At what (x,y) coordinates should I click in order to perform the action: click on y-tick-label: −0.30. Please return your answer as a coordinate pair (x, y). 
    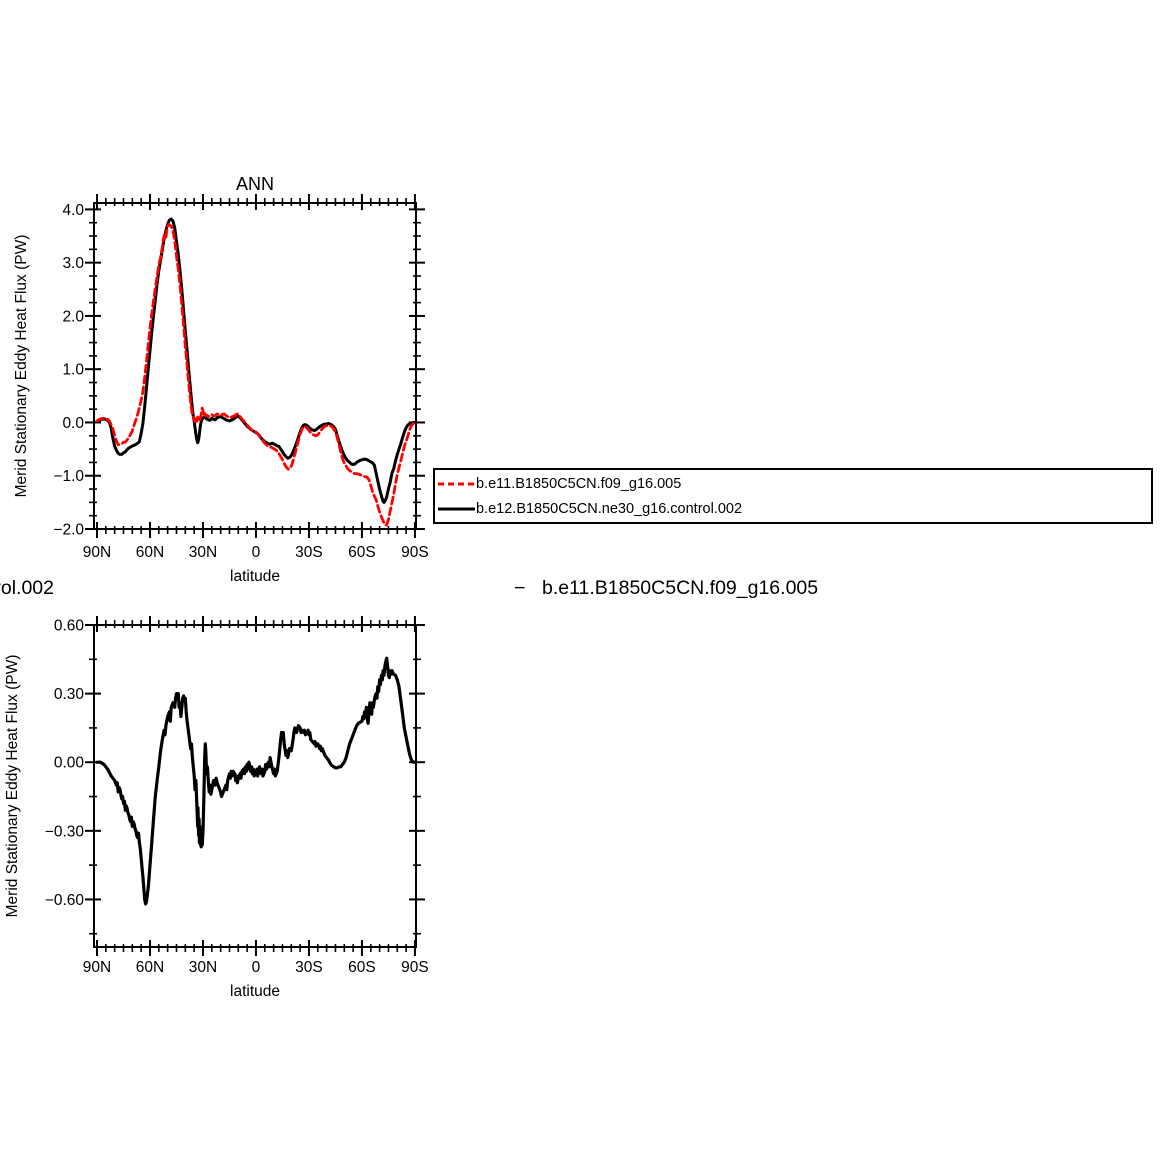
    Looking at the image, I should click on (65, 831).